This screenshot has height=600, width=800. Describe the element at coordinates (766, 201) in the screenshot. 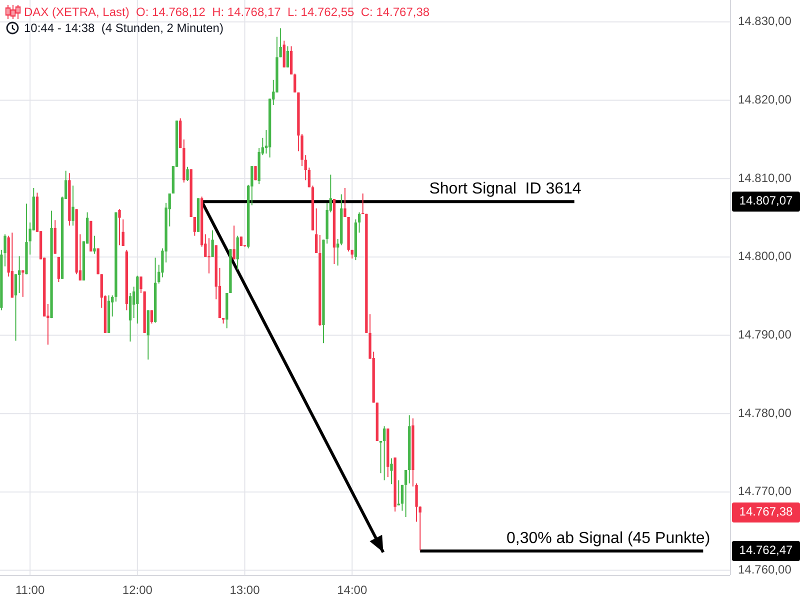

I see `y2-tick-label: 14.807,07` at that location.